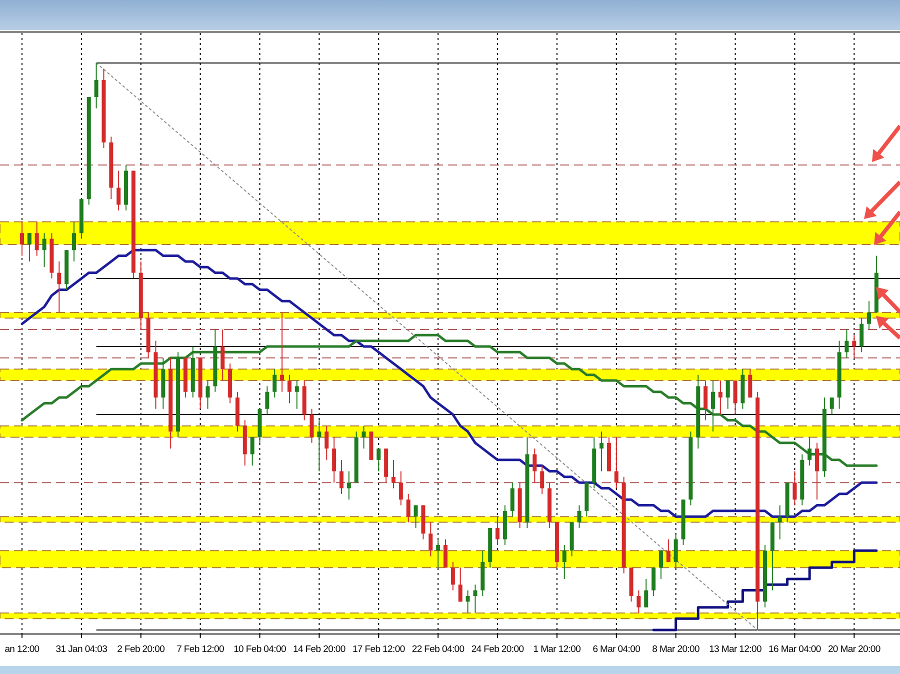  What do you see at coordinates (319, 649) in the screenshot?
I see `x-tick-label: 14 Feb 20:00` at bounding box center [319, 649].